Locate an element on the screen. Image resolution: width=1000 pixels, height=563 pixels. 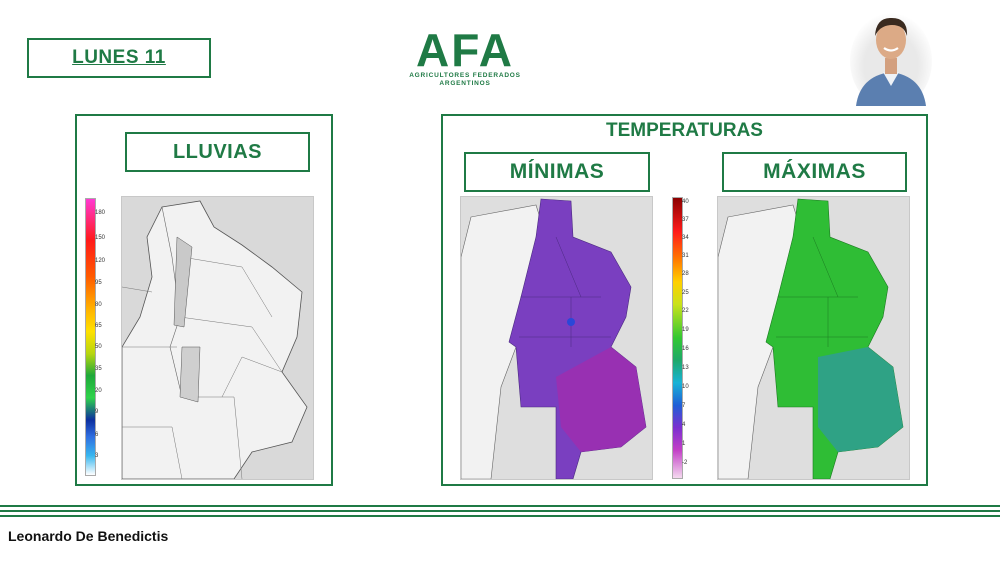
rain-scale-label: 65 is located at coordinates (98, 326).